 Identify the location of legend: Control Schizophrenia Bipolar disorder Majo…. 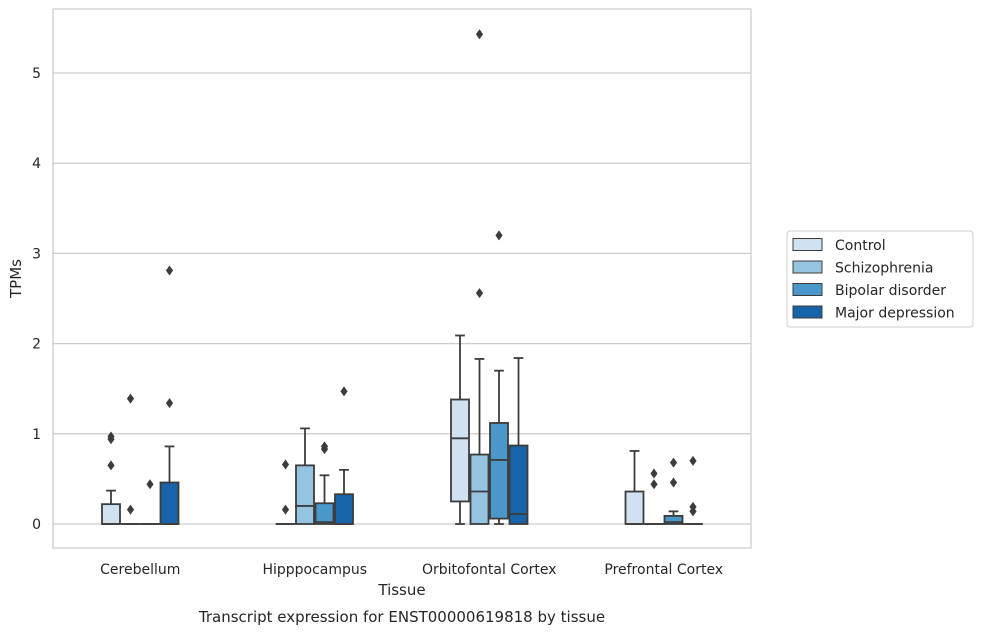
(880, 279).